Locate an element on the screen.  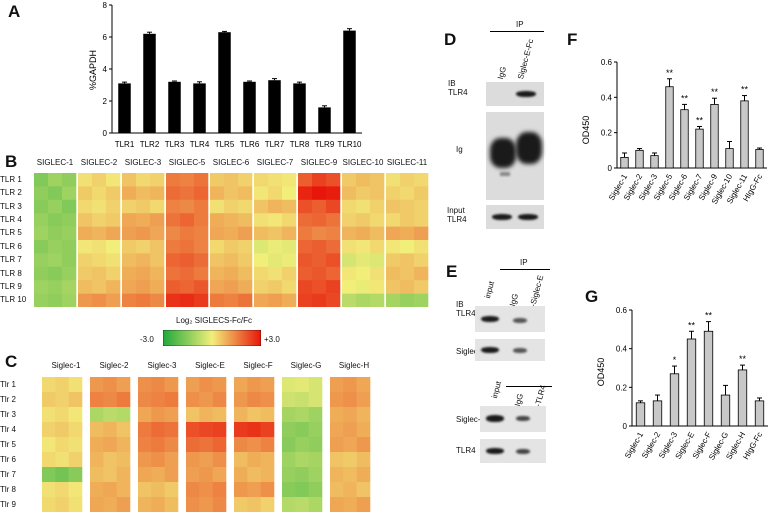
heatmap-column-label: SIGLEC-5 is located at coordinates (187, 162).